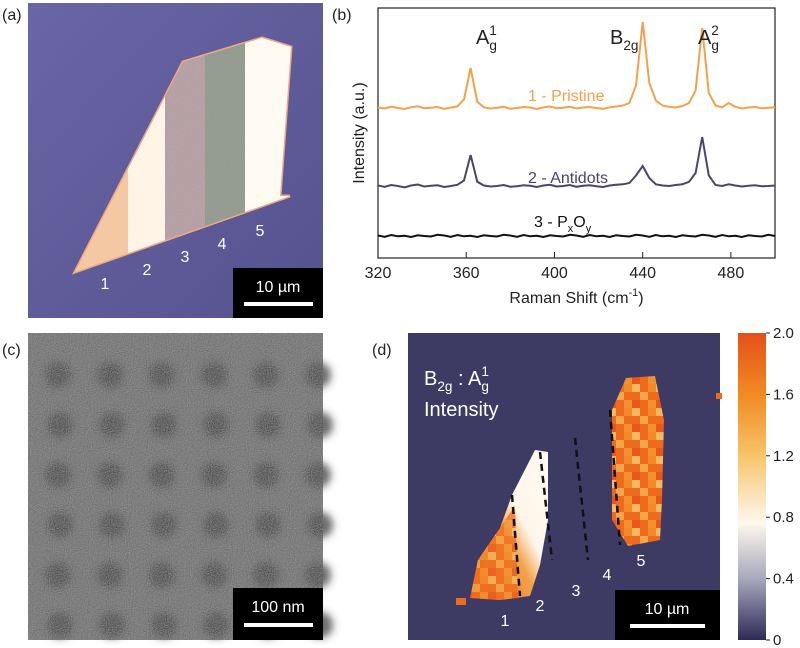 The height and width of the screenshot is (648, 800). I want to click on series-label: 2 - Antidots, so click(568, 178).